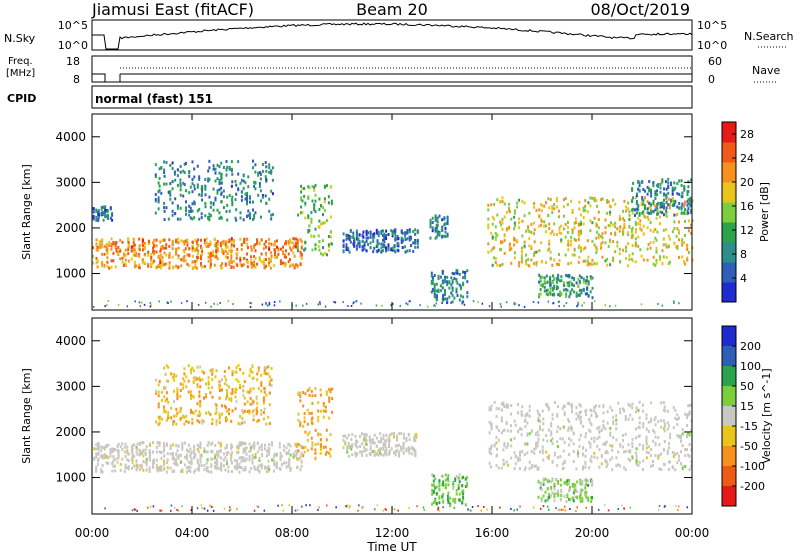 This screenshot has height=554, width=800. What do you see at coordinates (167, 302) in the screenshot?
I see `power-clutter-cell` at bounding box center [167, 302].